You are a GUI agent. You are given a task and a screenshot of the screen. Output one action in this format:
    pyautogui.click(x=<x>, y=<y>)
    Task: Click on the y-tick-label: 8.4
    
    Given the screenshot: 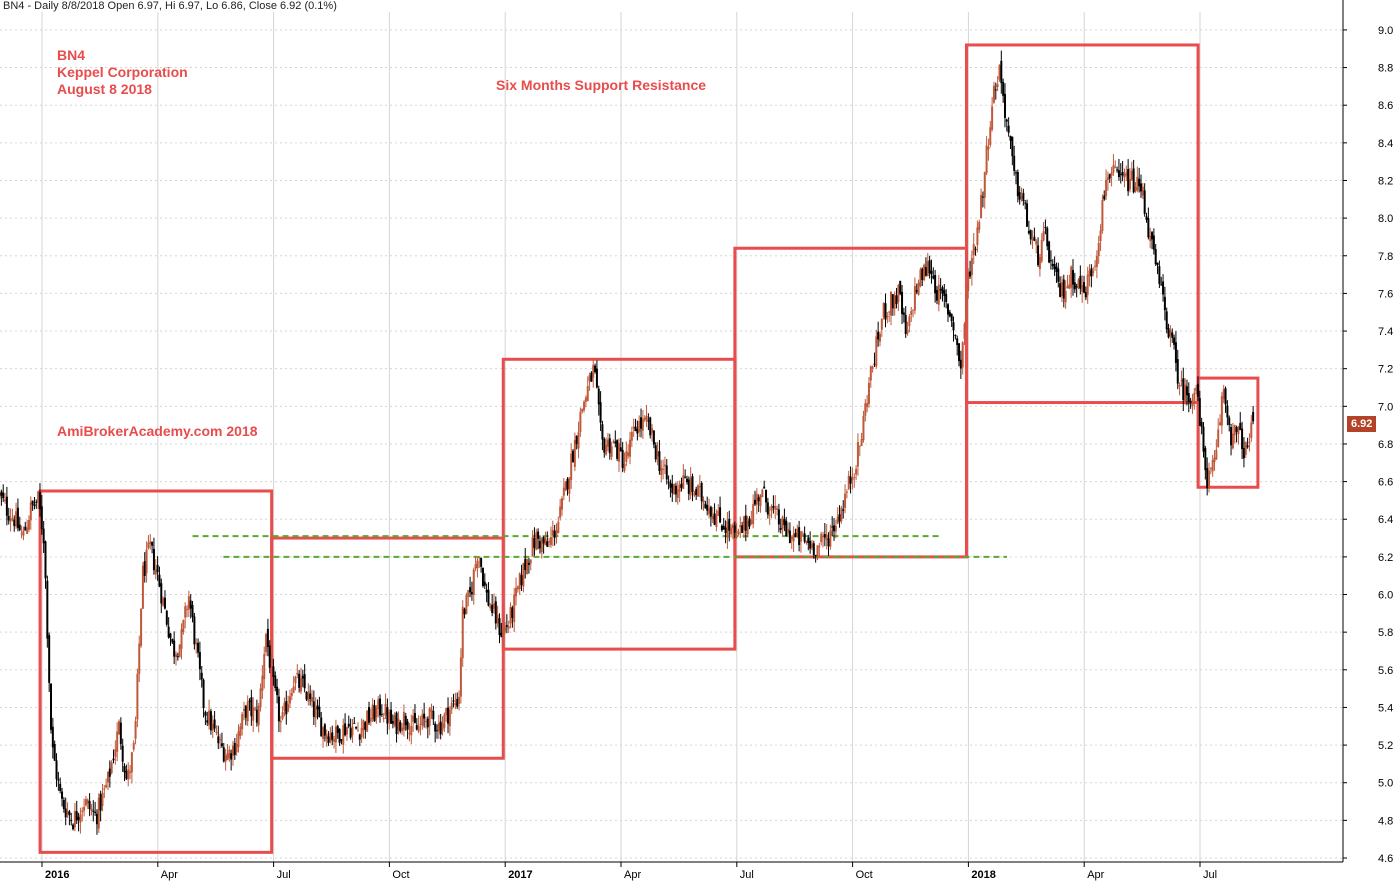 What is the action you would take?
    pyautogui.click(x=1385, y=144)
    